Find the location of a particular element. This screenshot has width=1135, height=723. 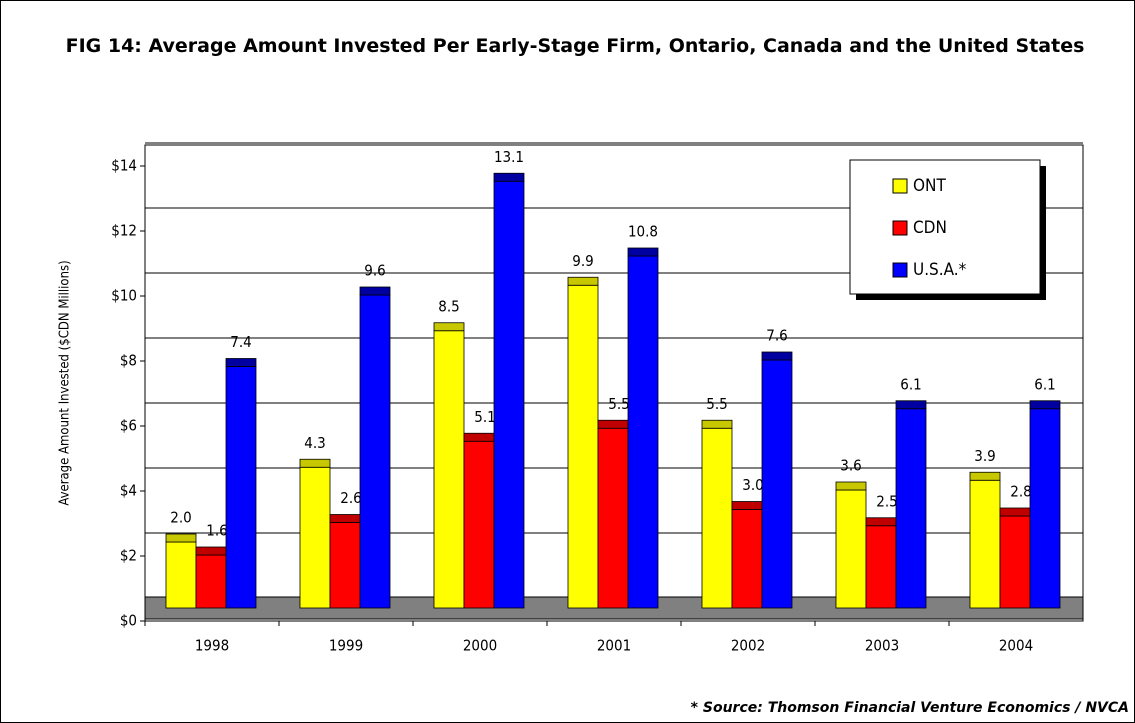

x-tick-label: 2001 is located at coordinates (614, 646).